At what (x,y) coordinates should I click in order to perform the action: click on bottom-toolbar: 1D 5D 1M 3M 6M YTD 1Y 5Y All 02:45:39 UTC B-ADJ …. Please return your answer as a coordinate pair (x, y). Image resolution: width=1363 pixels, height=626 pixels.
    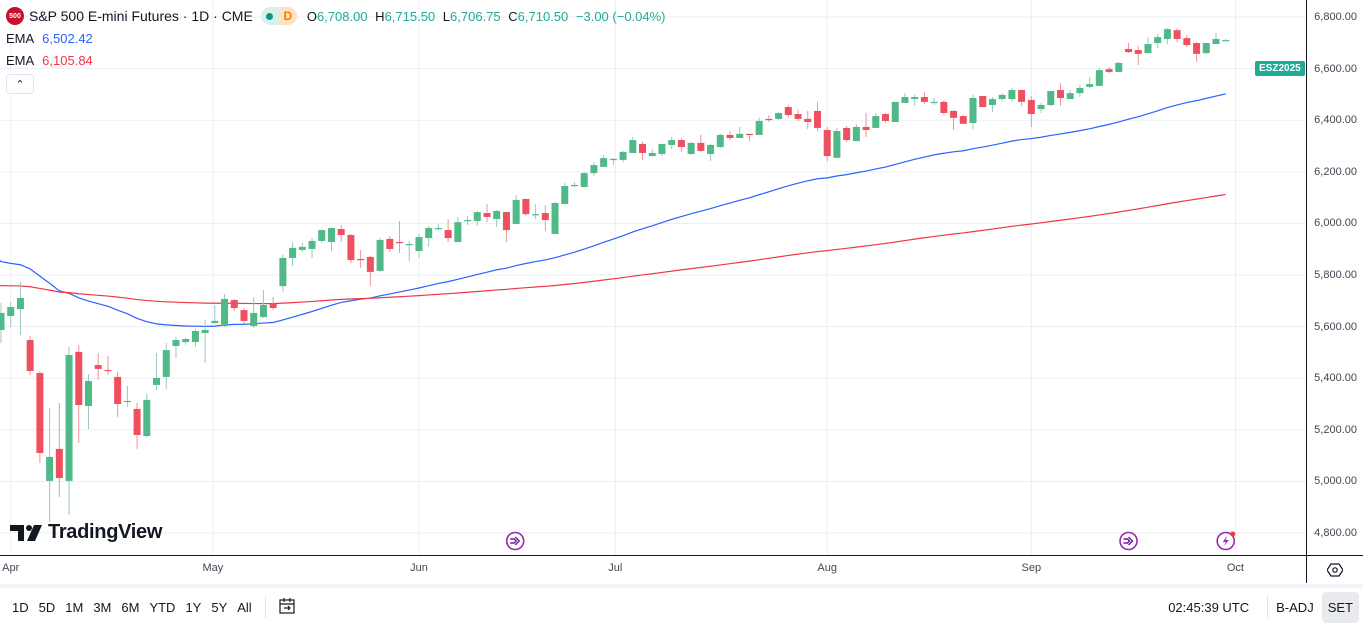
    Looking at the image, I should click on (681, 605).